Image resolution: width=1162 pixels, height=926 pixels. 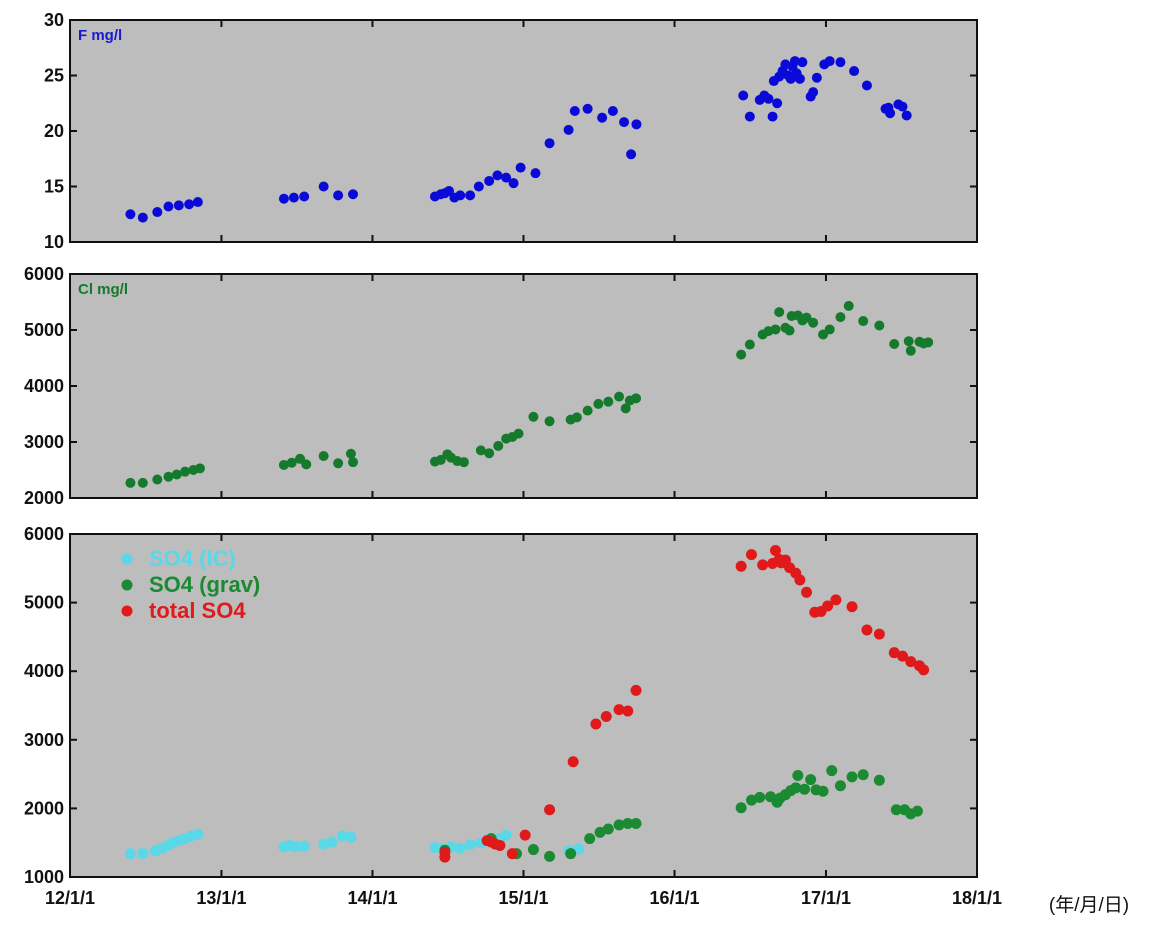 I want to click on y-tick-label: 20, so click(x=54, y=131).